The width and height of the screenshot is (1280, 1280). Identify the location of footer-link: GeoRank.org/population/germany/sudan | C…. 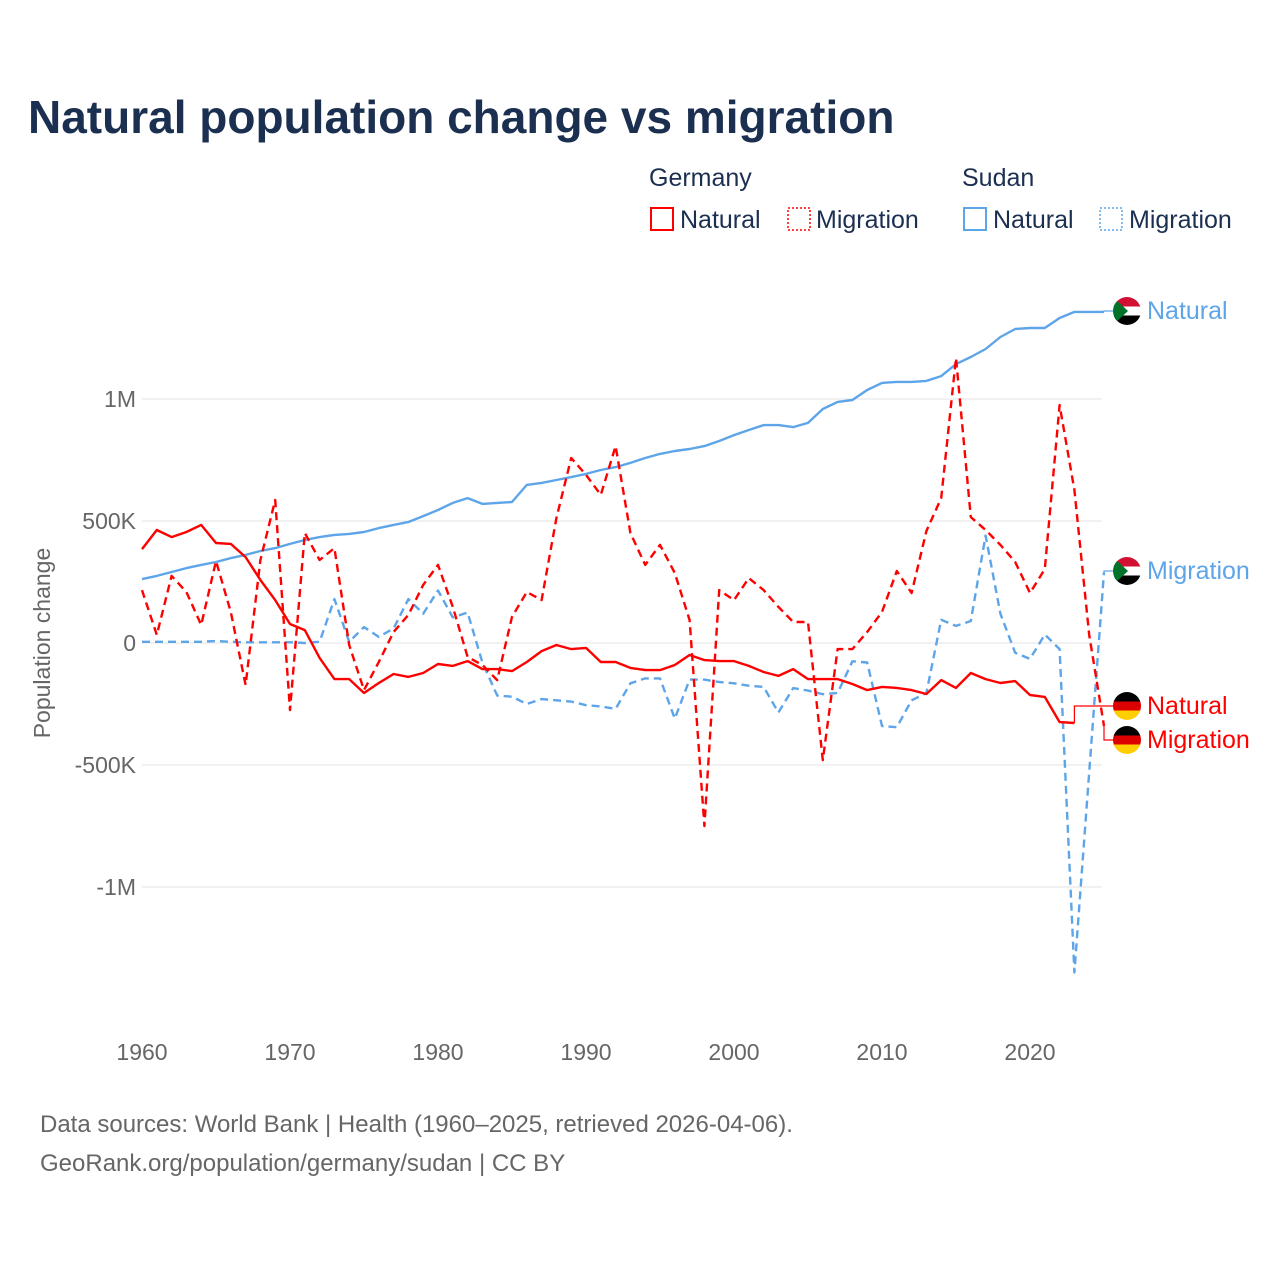
(302, 1163).